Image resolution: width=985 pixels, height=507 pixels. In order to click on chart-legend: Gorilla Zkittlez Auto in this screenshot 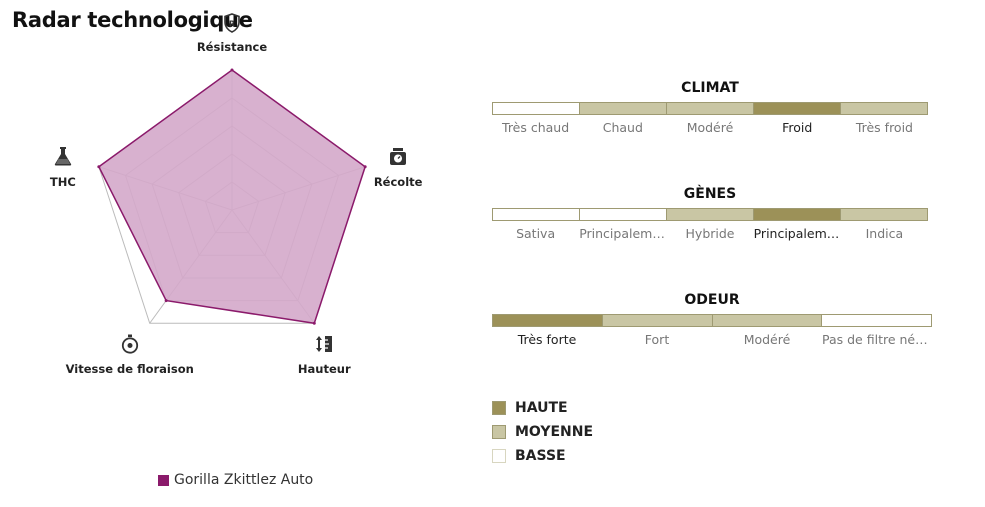, I will do `click(235, 480)`.